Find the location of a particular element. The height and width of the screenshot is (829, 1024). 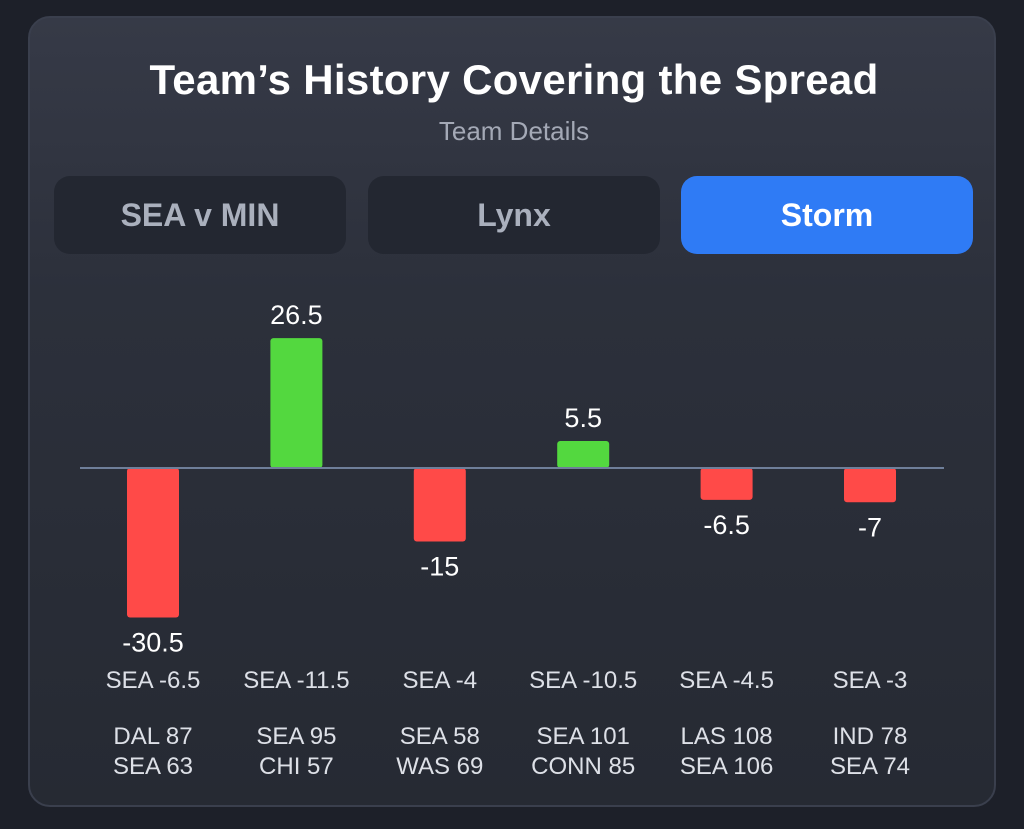

score-label-1-1: CHI 57 is located at coordinates (296, 766).